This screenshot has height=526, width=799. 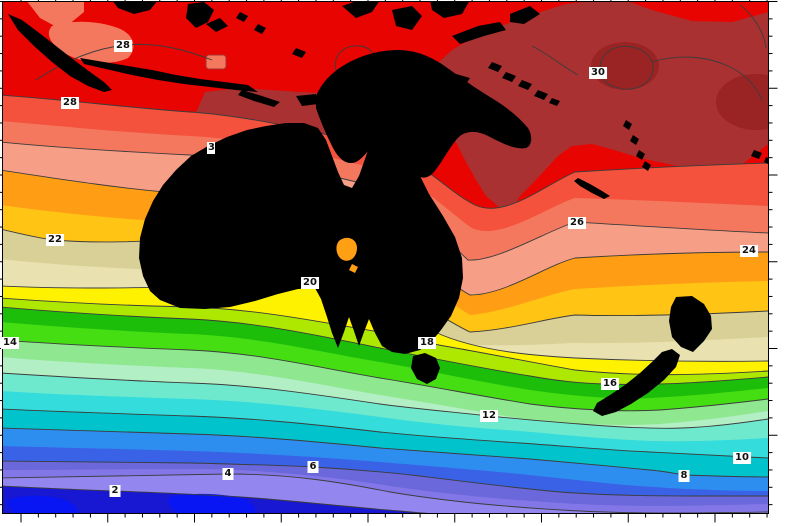 What do you see at coordinates (749, 251) in the screenshot?
I see `contour-label: 24` at bounding box center [749, 251].